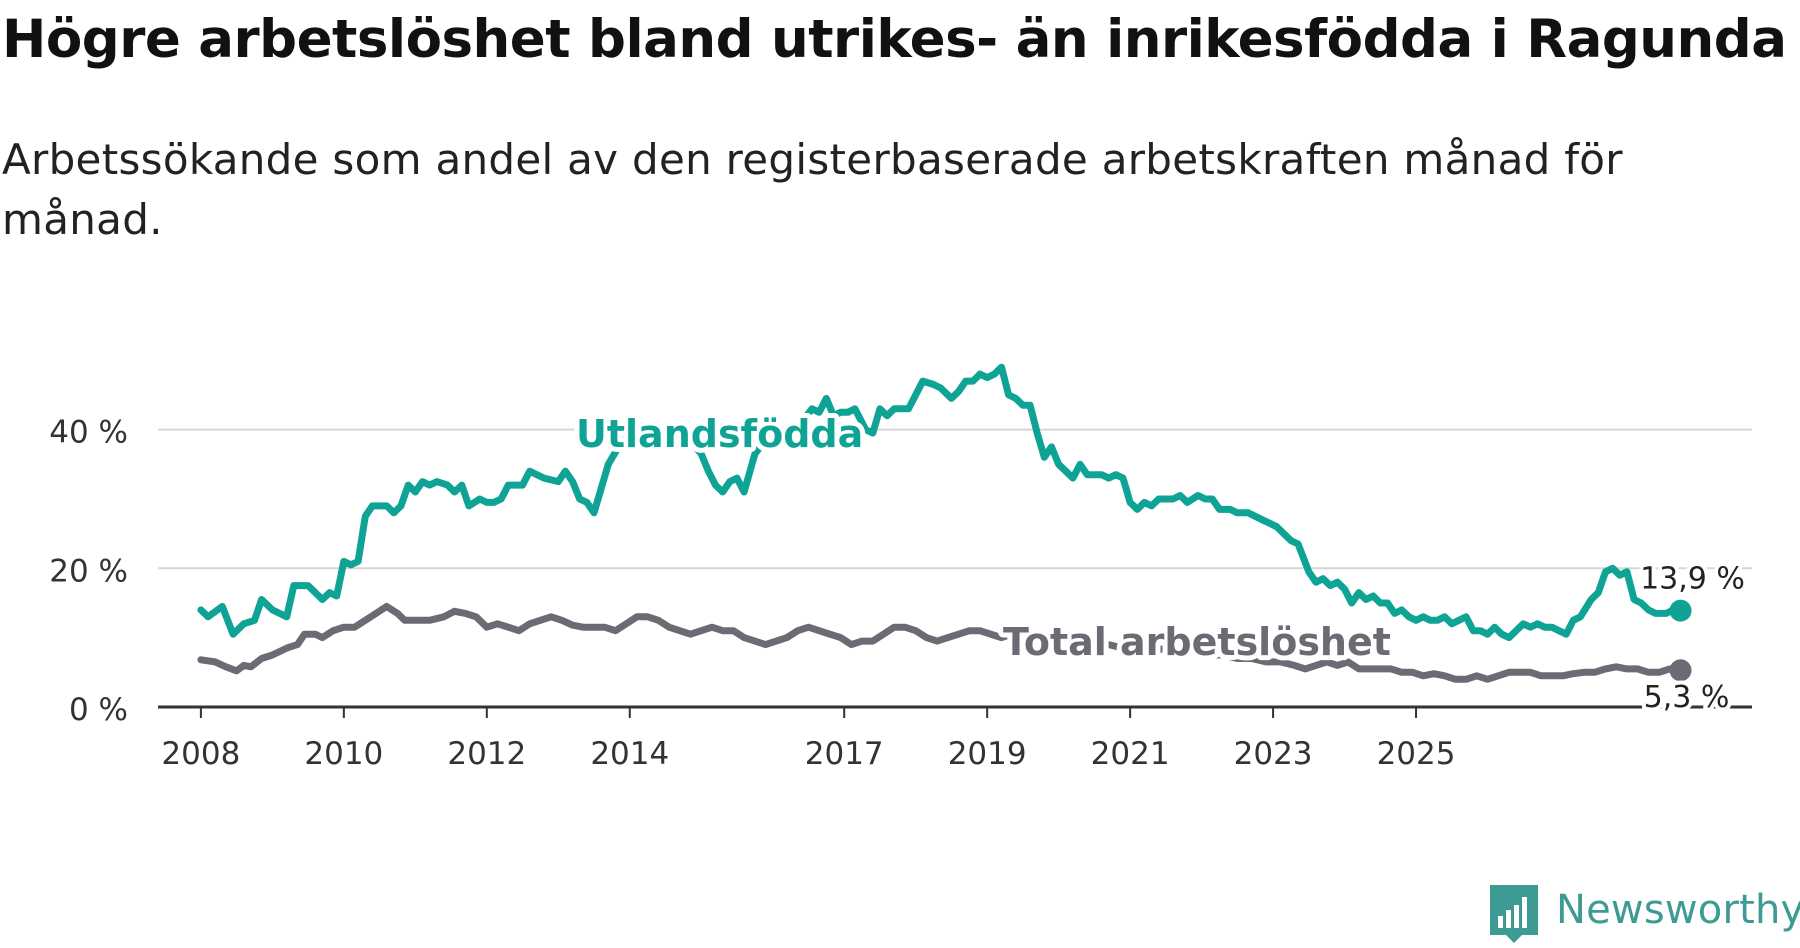  I want to click on x-tick-label: 2023, so click(1273, 754).